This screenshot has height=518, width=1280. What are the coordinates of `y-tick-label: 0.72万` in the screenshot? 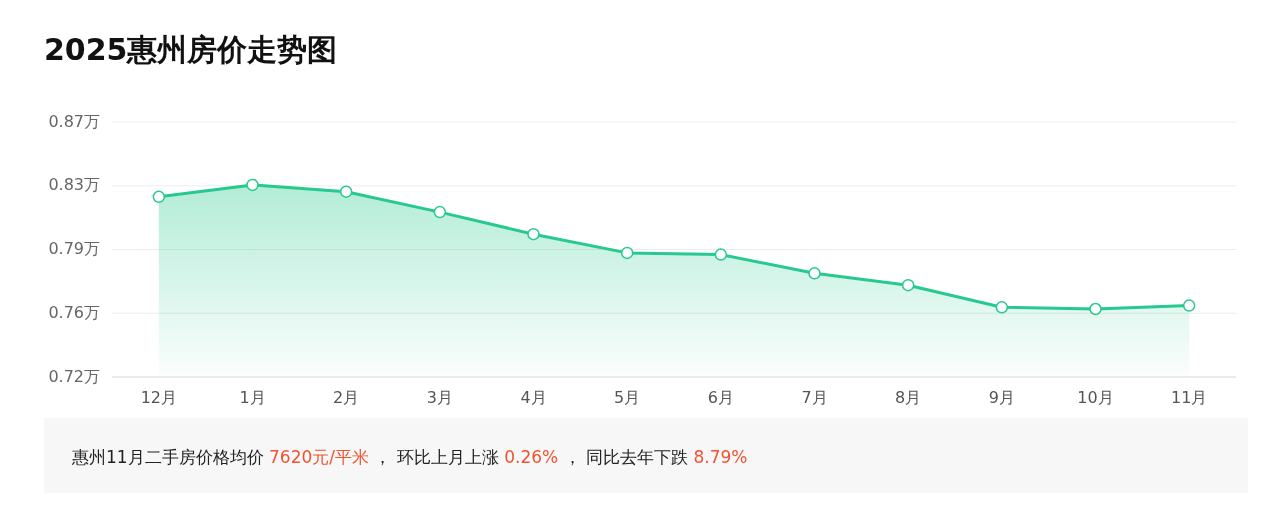 It's located at (74, 376).